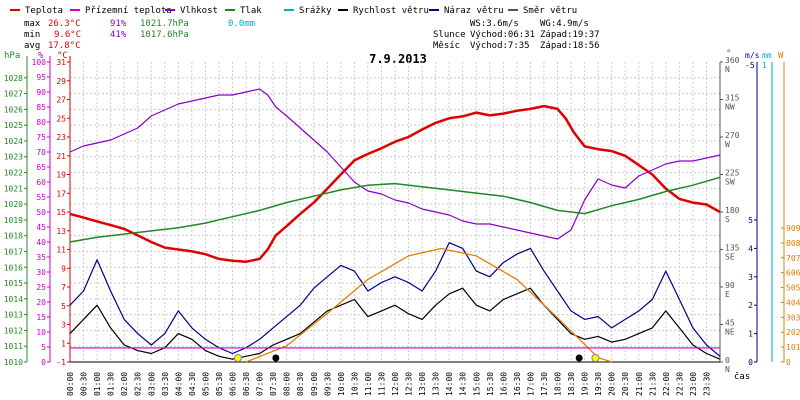 Image resolution: width=800 pixels, height=400 pixels. I want to click on humidity_pct-tick-label-17: 85, so click(41, 107).